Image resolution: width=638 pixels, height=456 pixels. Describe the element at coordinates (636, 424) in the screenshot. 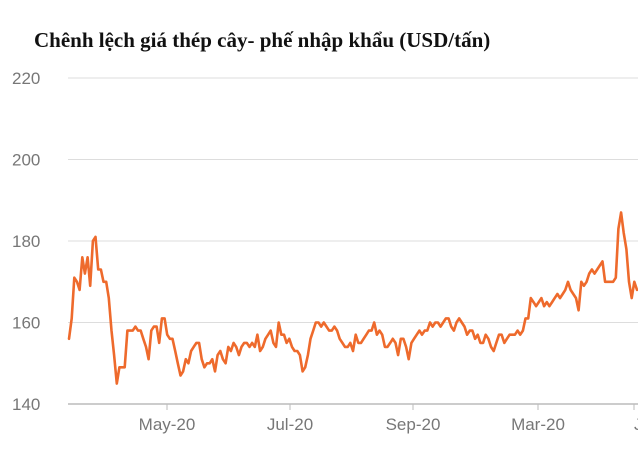

I see `x-tick-label: J` at that location.